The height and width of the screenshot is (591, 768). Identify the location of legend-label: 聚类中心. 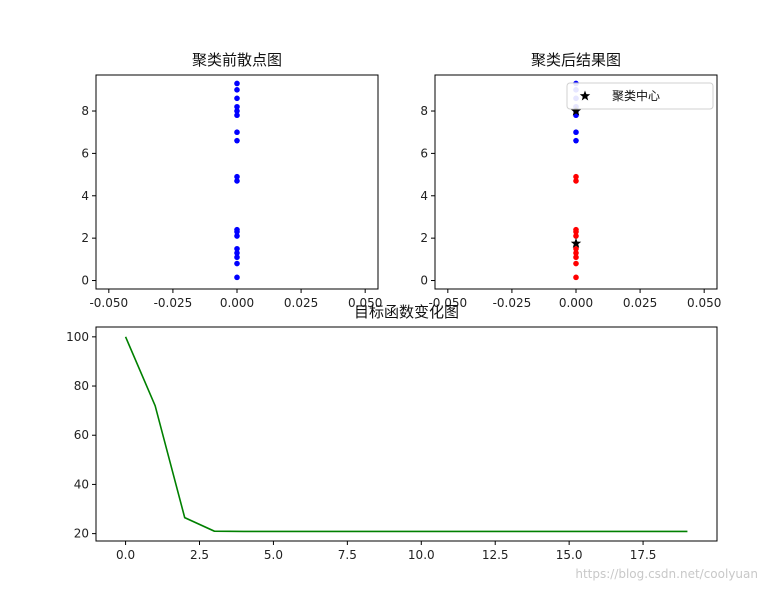
(636, 95).